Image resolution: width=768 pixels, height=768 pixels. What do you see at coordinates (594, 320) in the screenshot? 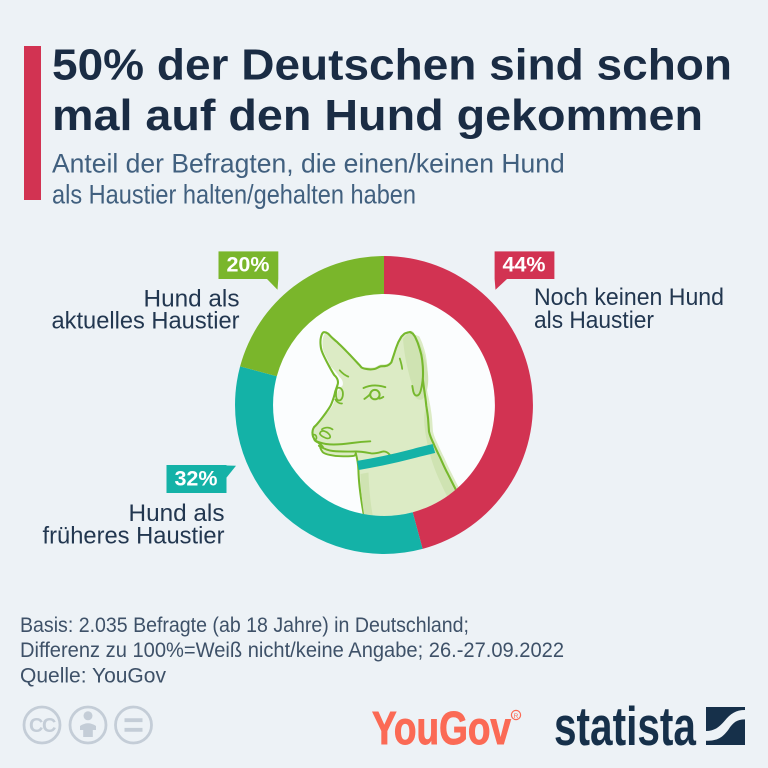
I see `svg-text: als Haustier` at bounding box center [594, 320].